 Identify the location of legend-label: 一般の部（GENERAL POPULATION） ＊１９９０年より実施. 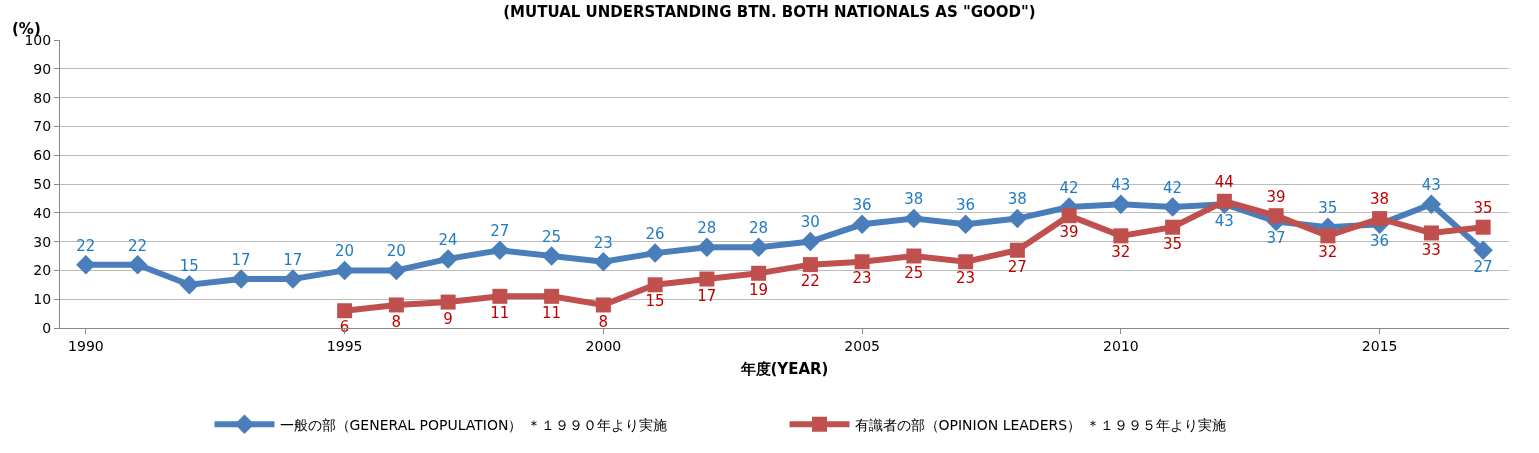
(473, 424).